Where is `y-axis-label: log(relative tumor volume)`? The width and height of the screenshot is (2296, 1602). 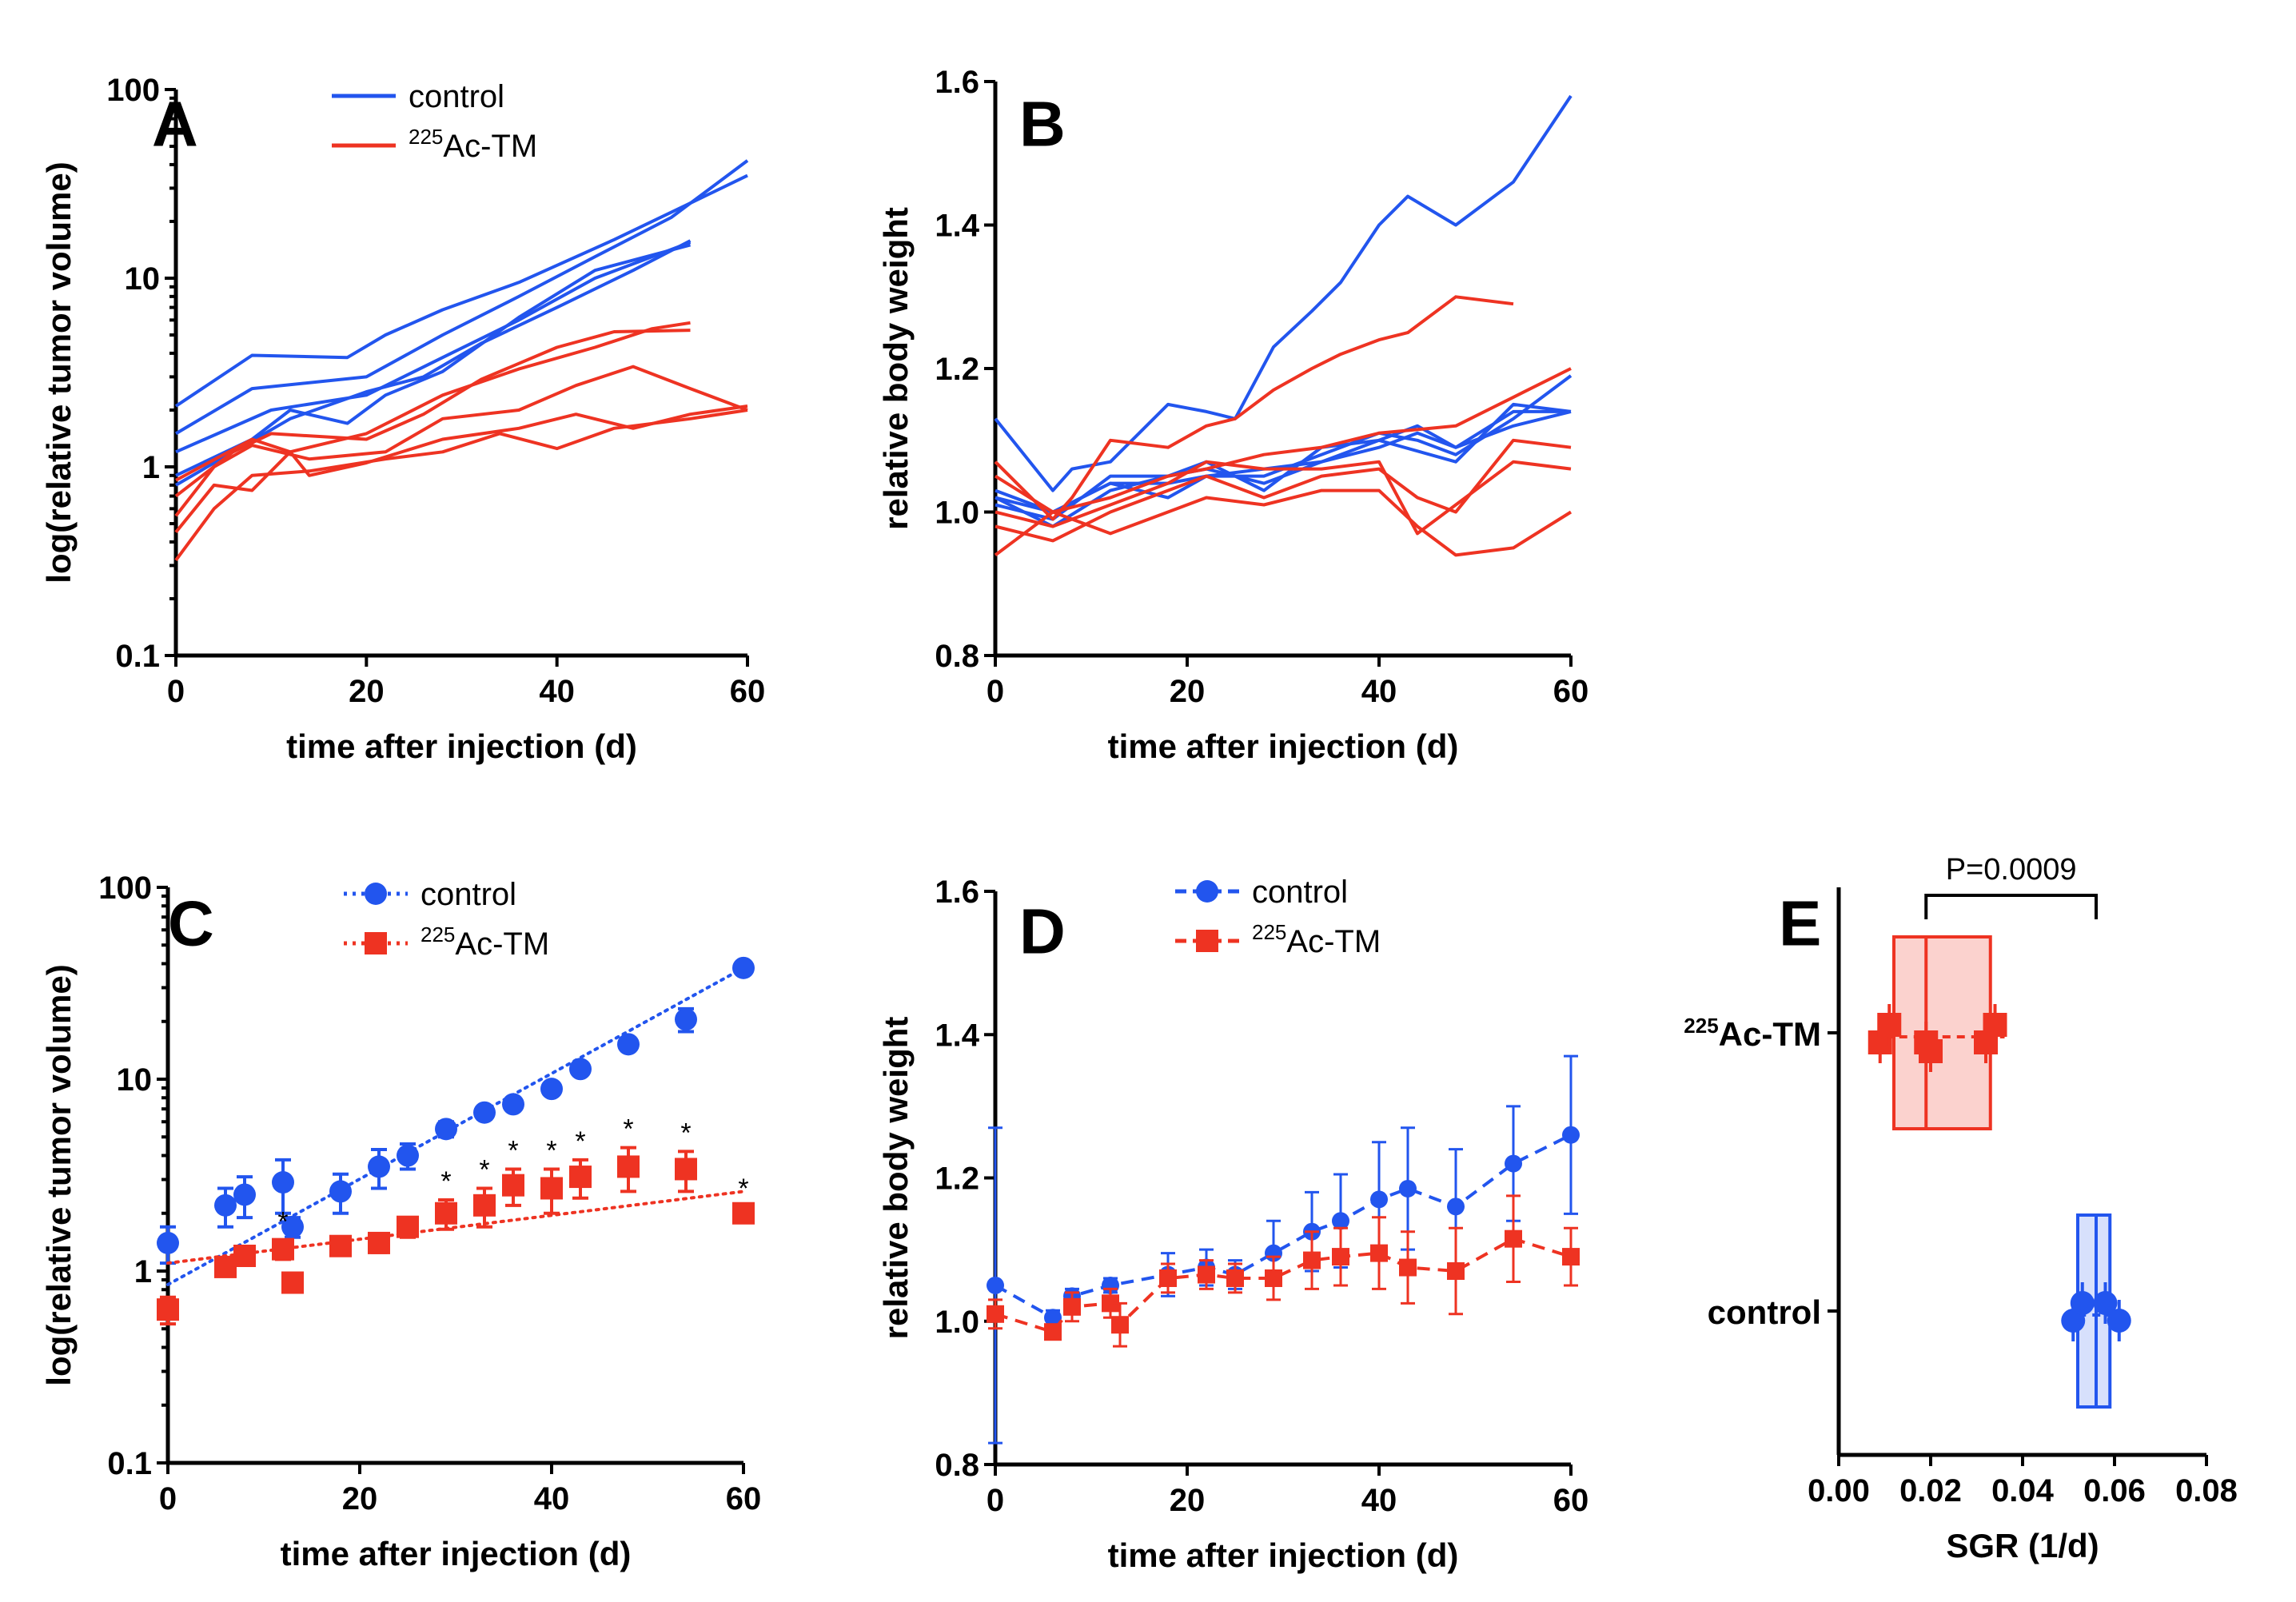 y-axis-label: log(relative tumor volume) is located at coordinates (59, 372).